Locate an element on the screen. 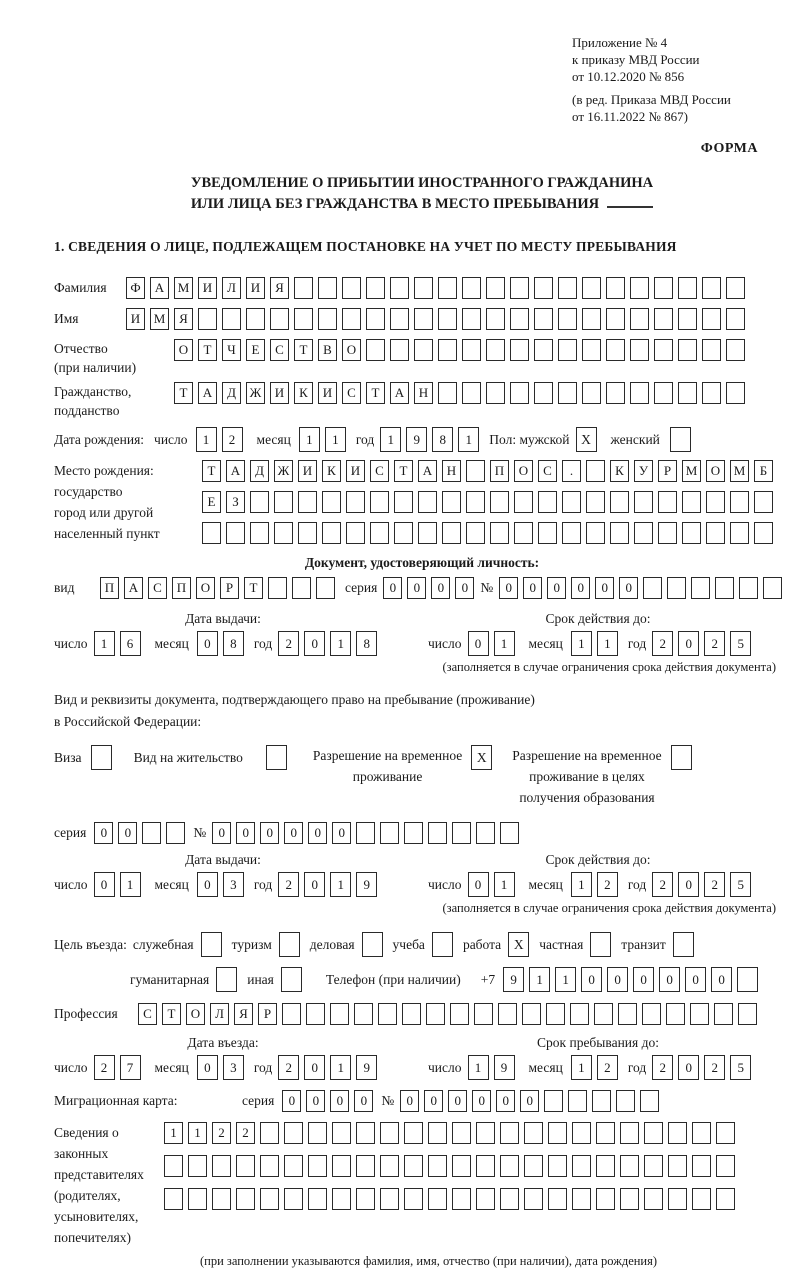  char-cell: И is located at coordinates (207, 288).